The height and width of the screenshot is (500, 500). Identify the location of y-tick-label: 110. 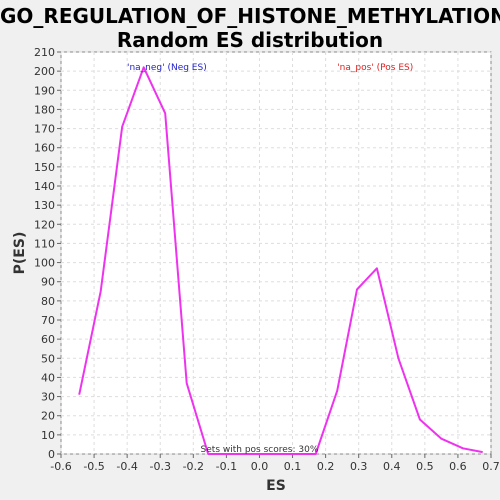
(44, 243).